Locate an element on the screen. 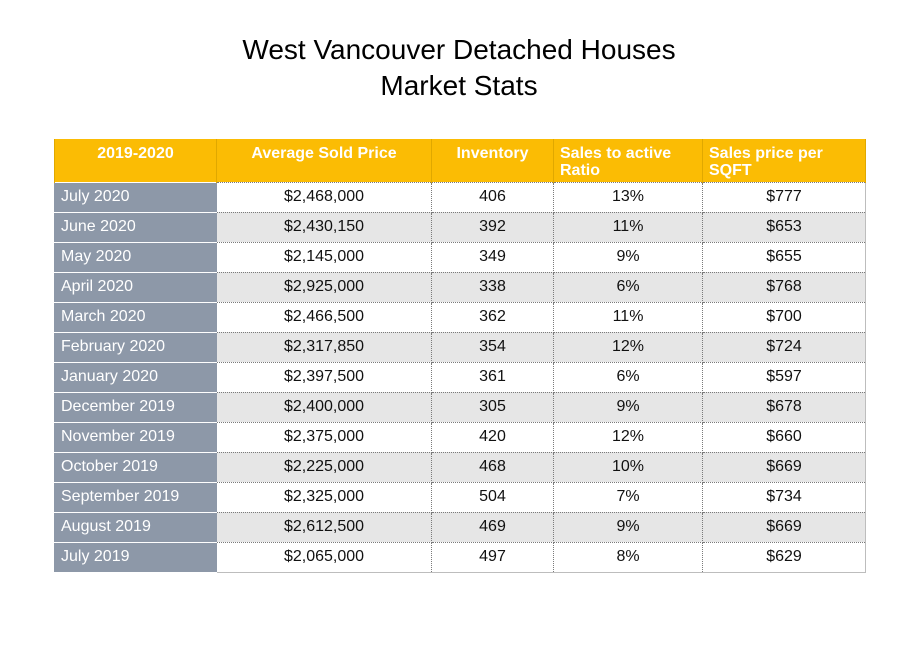 Image resolution: width=910 pixels, height=646 pixels. row-period: July 2020 is located at coordinates (135, 197).